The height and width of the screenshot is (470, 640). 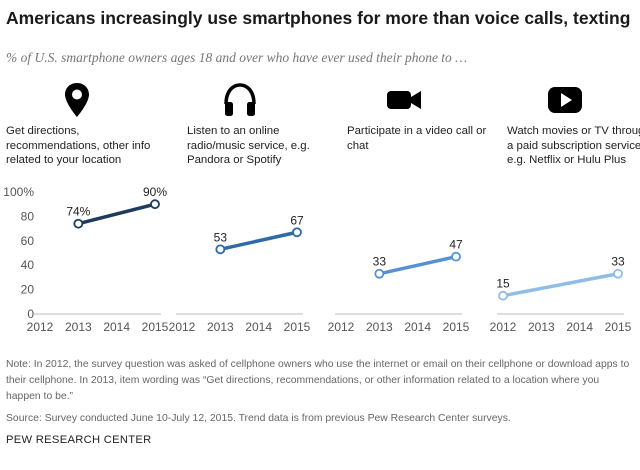 I want to click on data-label: 15, so click(x=503, y=284).